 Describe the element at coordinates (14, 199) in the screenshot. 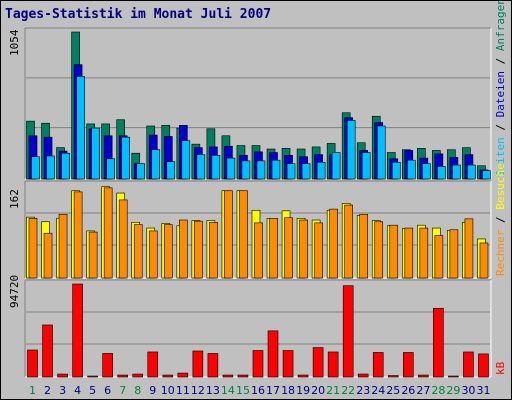

I see `y-tick-label: 162` at that location.